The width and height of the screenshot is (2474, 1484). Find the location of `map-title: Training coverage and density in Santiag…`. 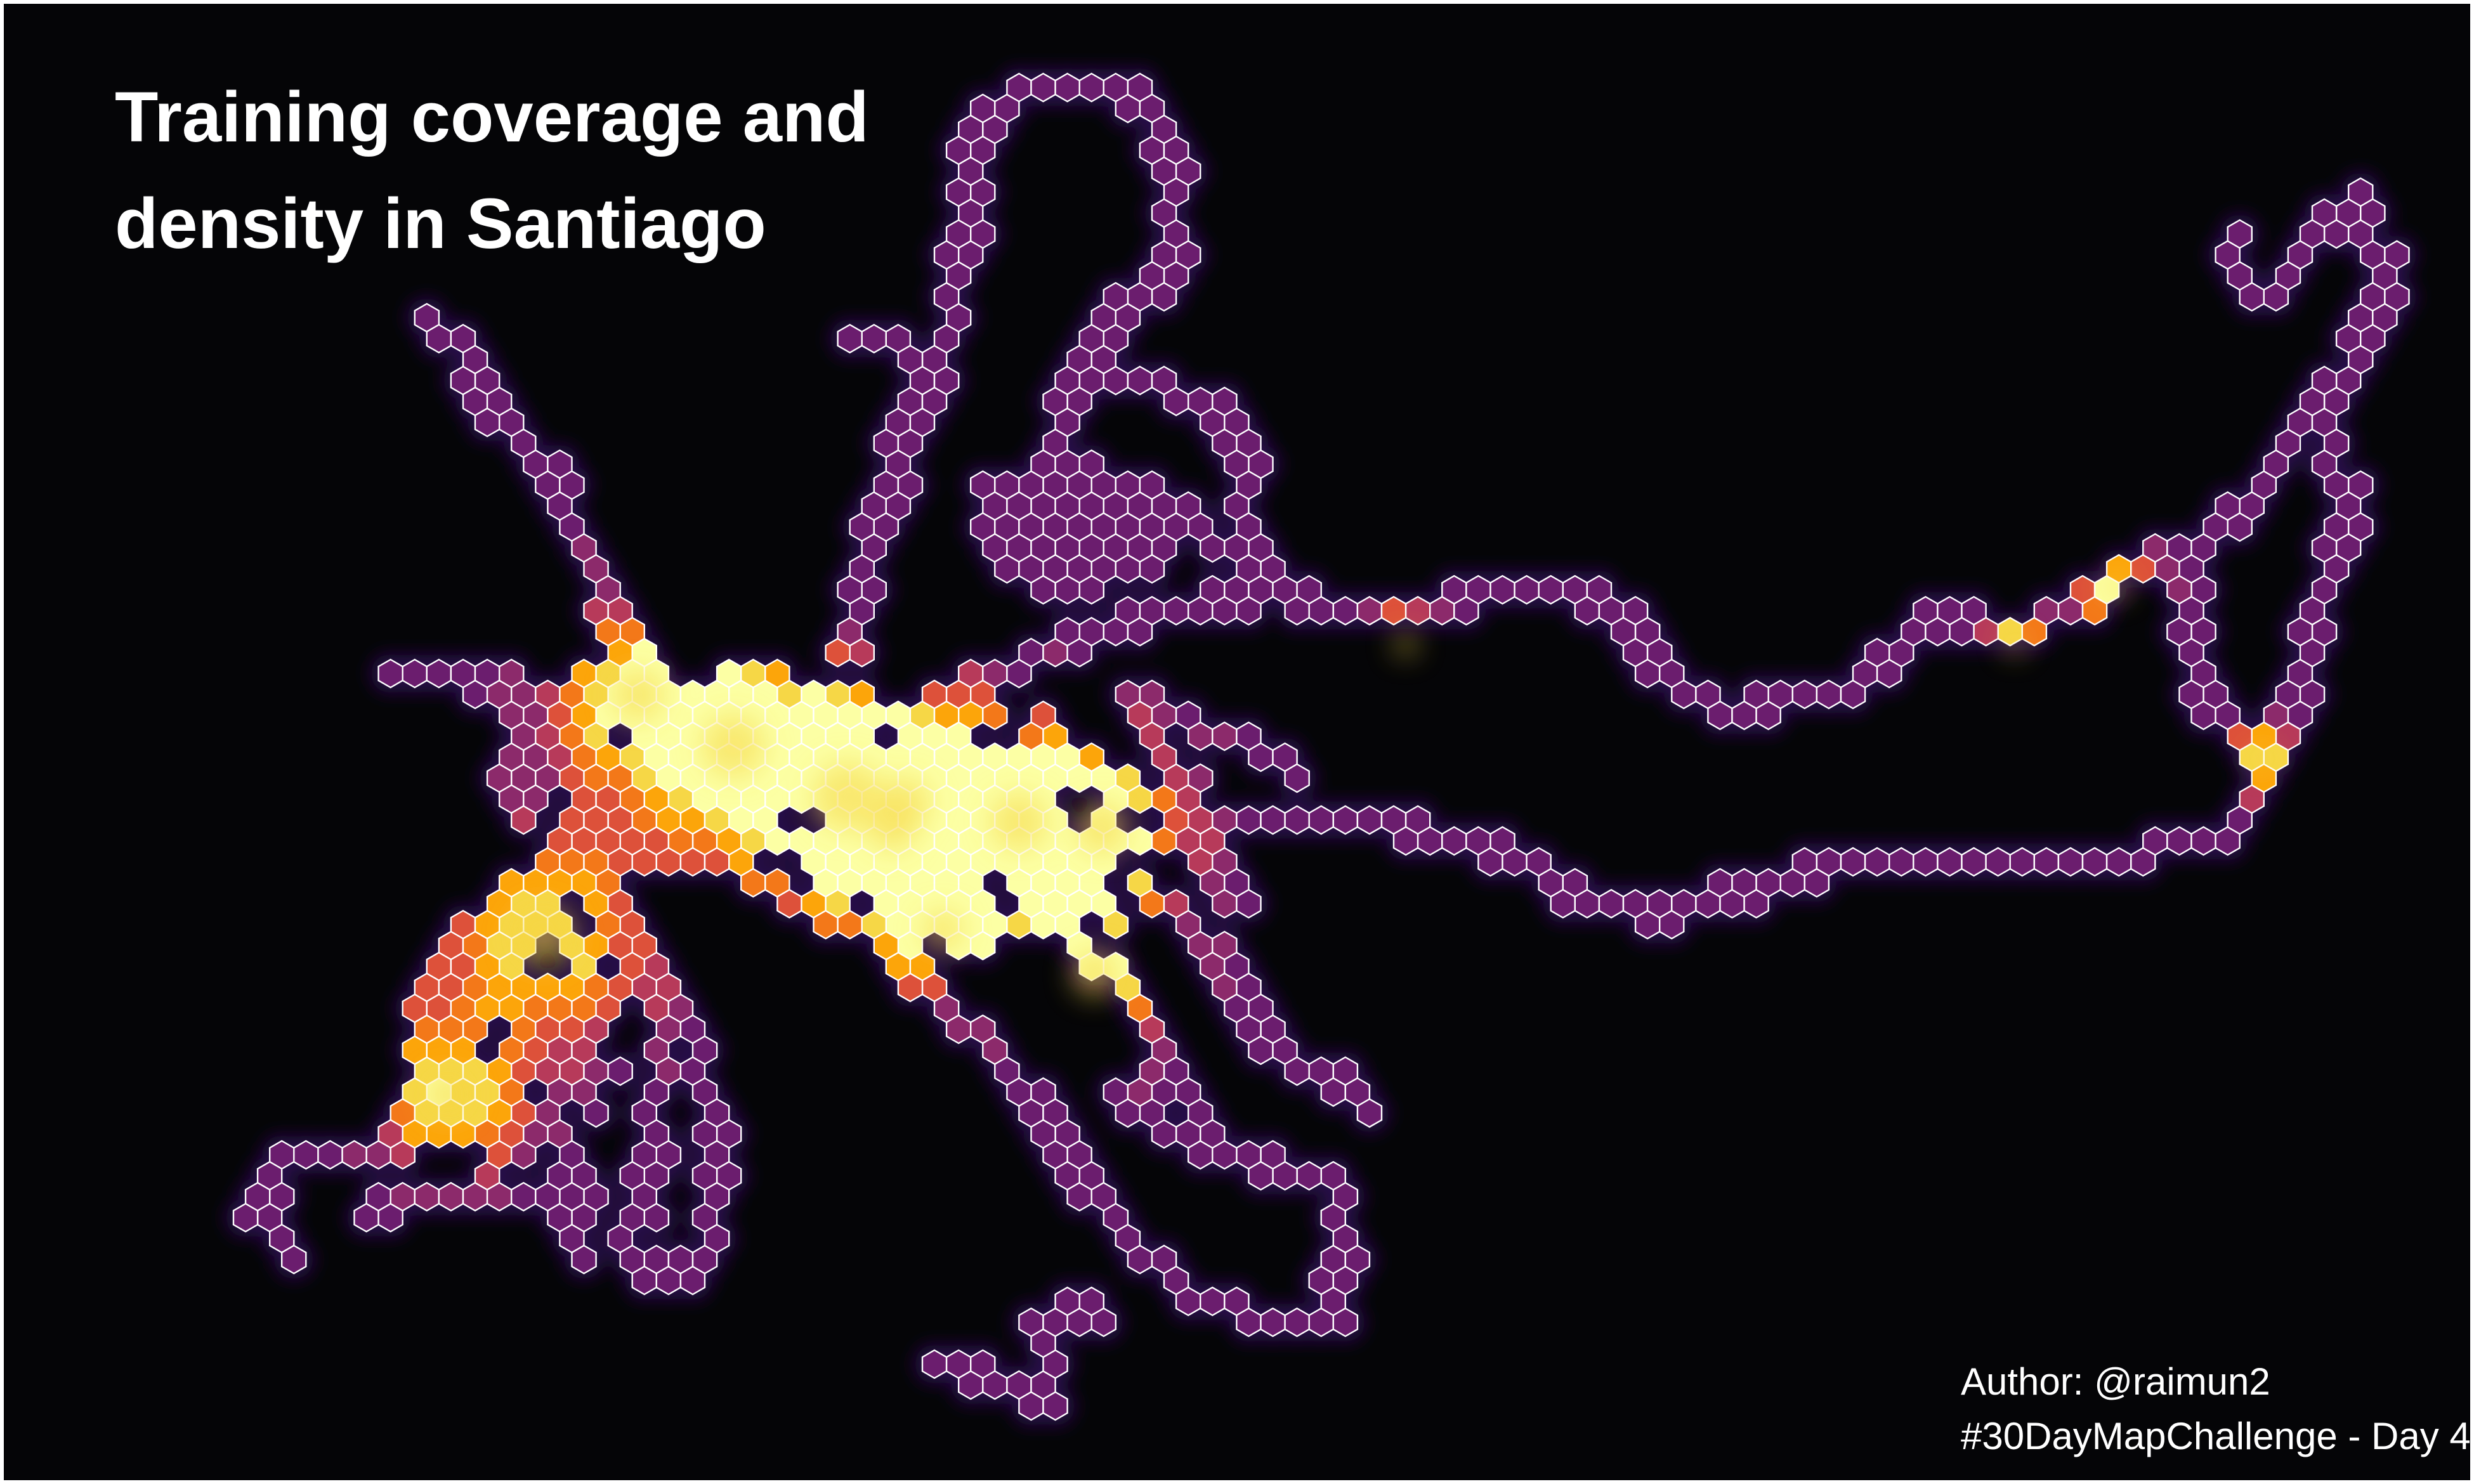

map-title: Training coverage and density in Santiag… is located at coordinates (492, 170).